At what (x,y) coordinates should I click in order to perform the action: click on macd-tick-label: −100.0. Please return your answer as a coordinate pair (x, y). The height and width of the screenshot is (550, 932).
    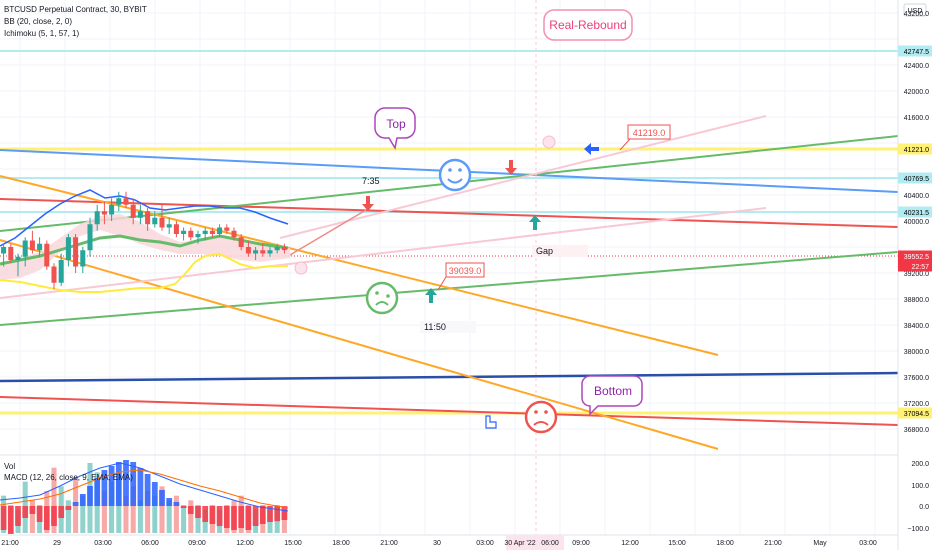
    Looking at the image, I should click on (918, 529).